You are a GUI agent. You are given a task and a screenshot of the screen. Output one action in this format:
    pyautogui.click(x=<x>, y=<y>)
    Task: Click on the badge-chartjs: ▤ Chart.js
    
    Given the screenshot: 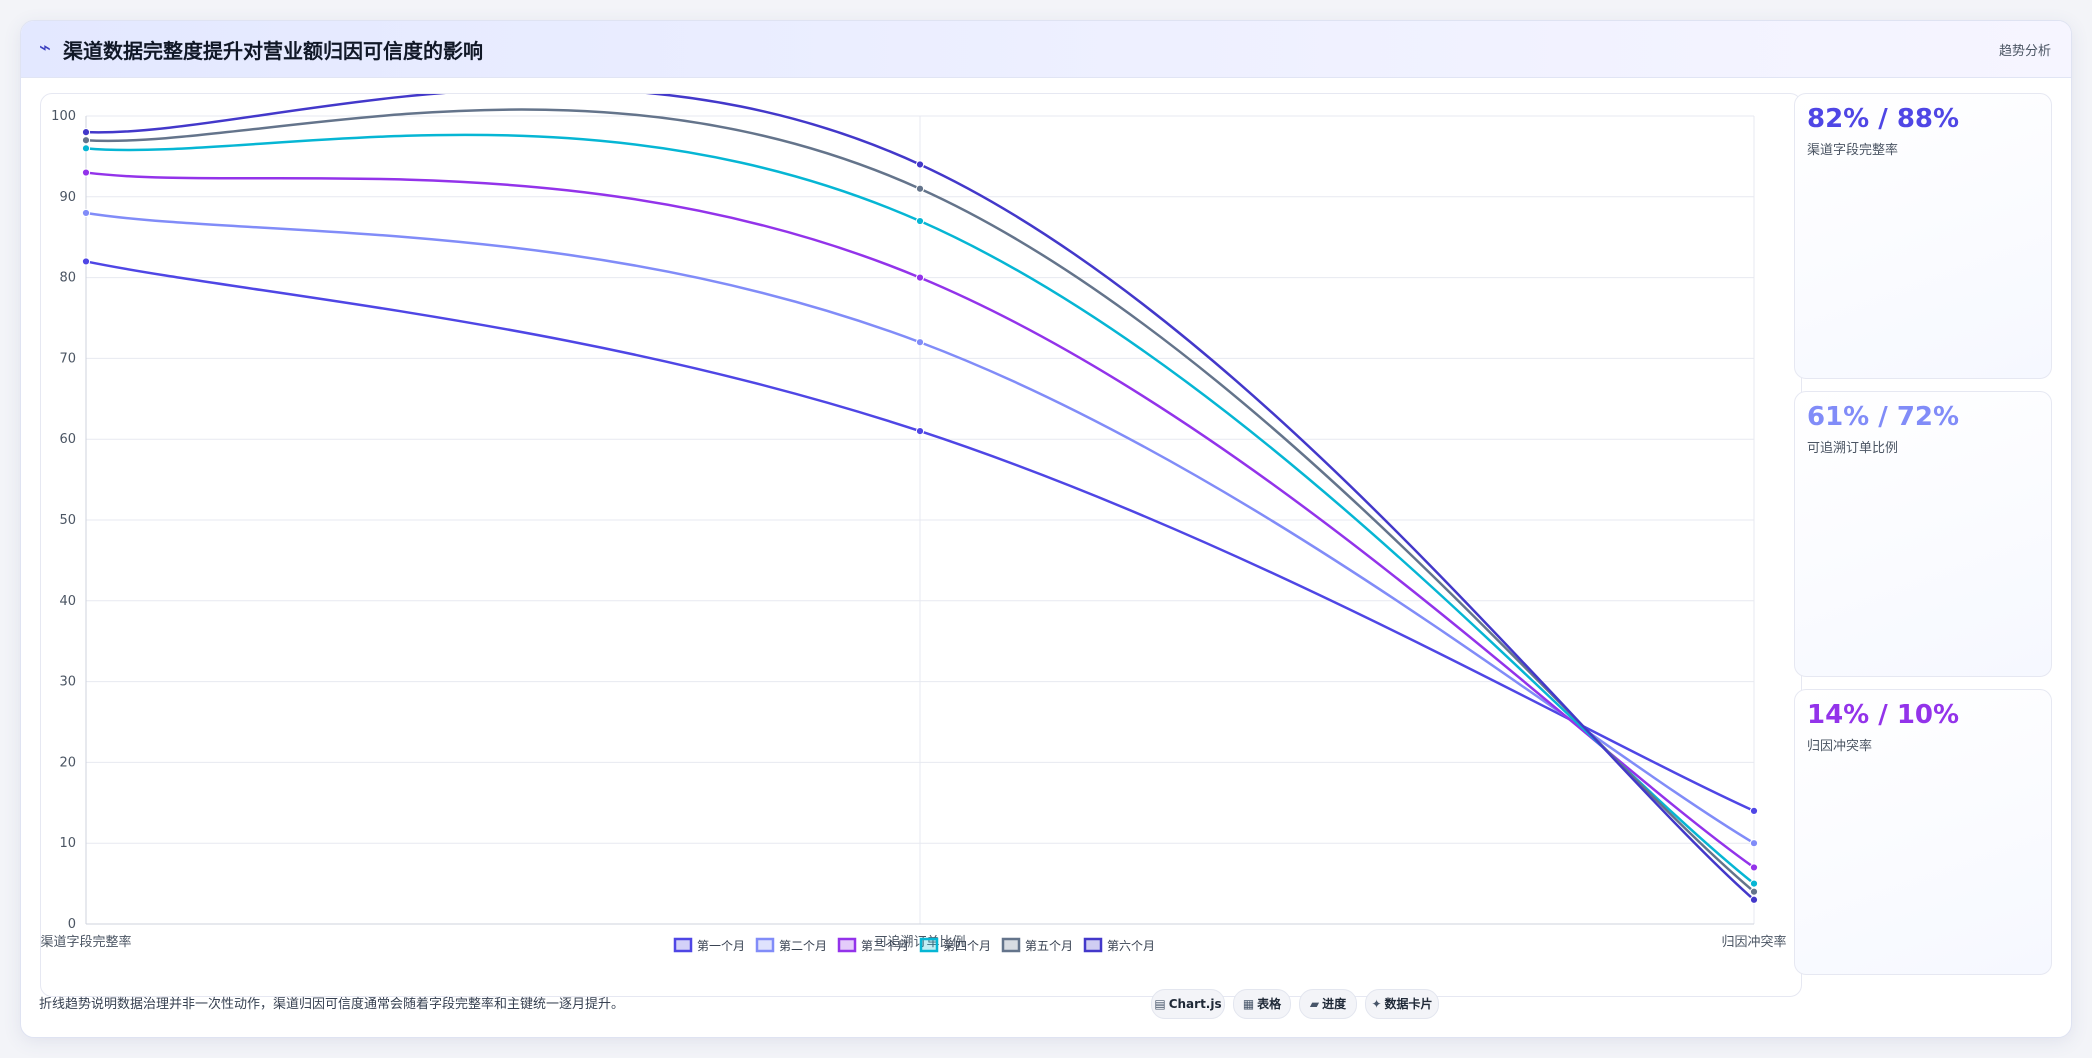 What is the action you would take?
    pyautogui.click(x=1188, y=1004)
    